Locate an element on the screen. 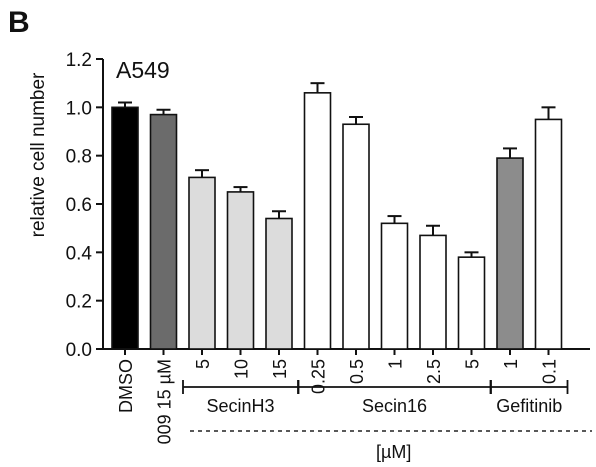 The height and width of the screenshot is (467, 596). panel-label: B is located at coordinates (19, 22).